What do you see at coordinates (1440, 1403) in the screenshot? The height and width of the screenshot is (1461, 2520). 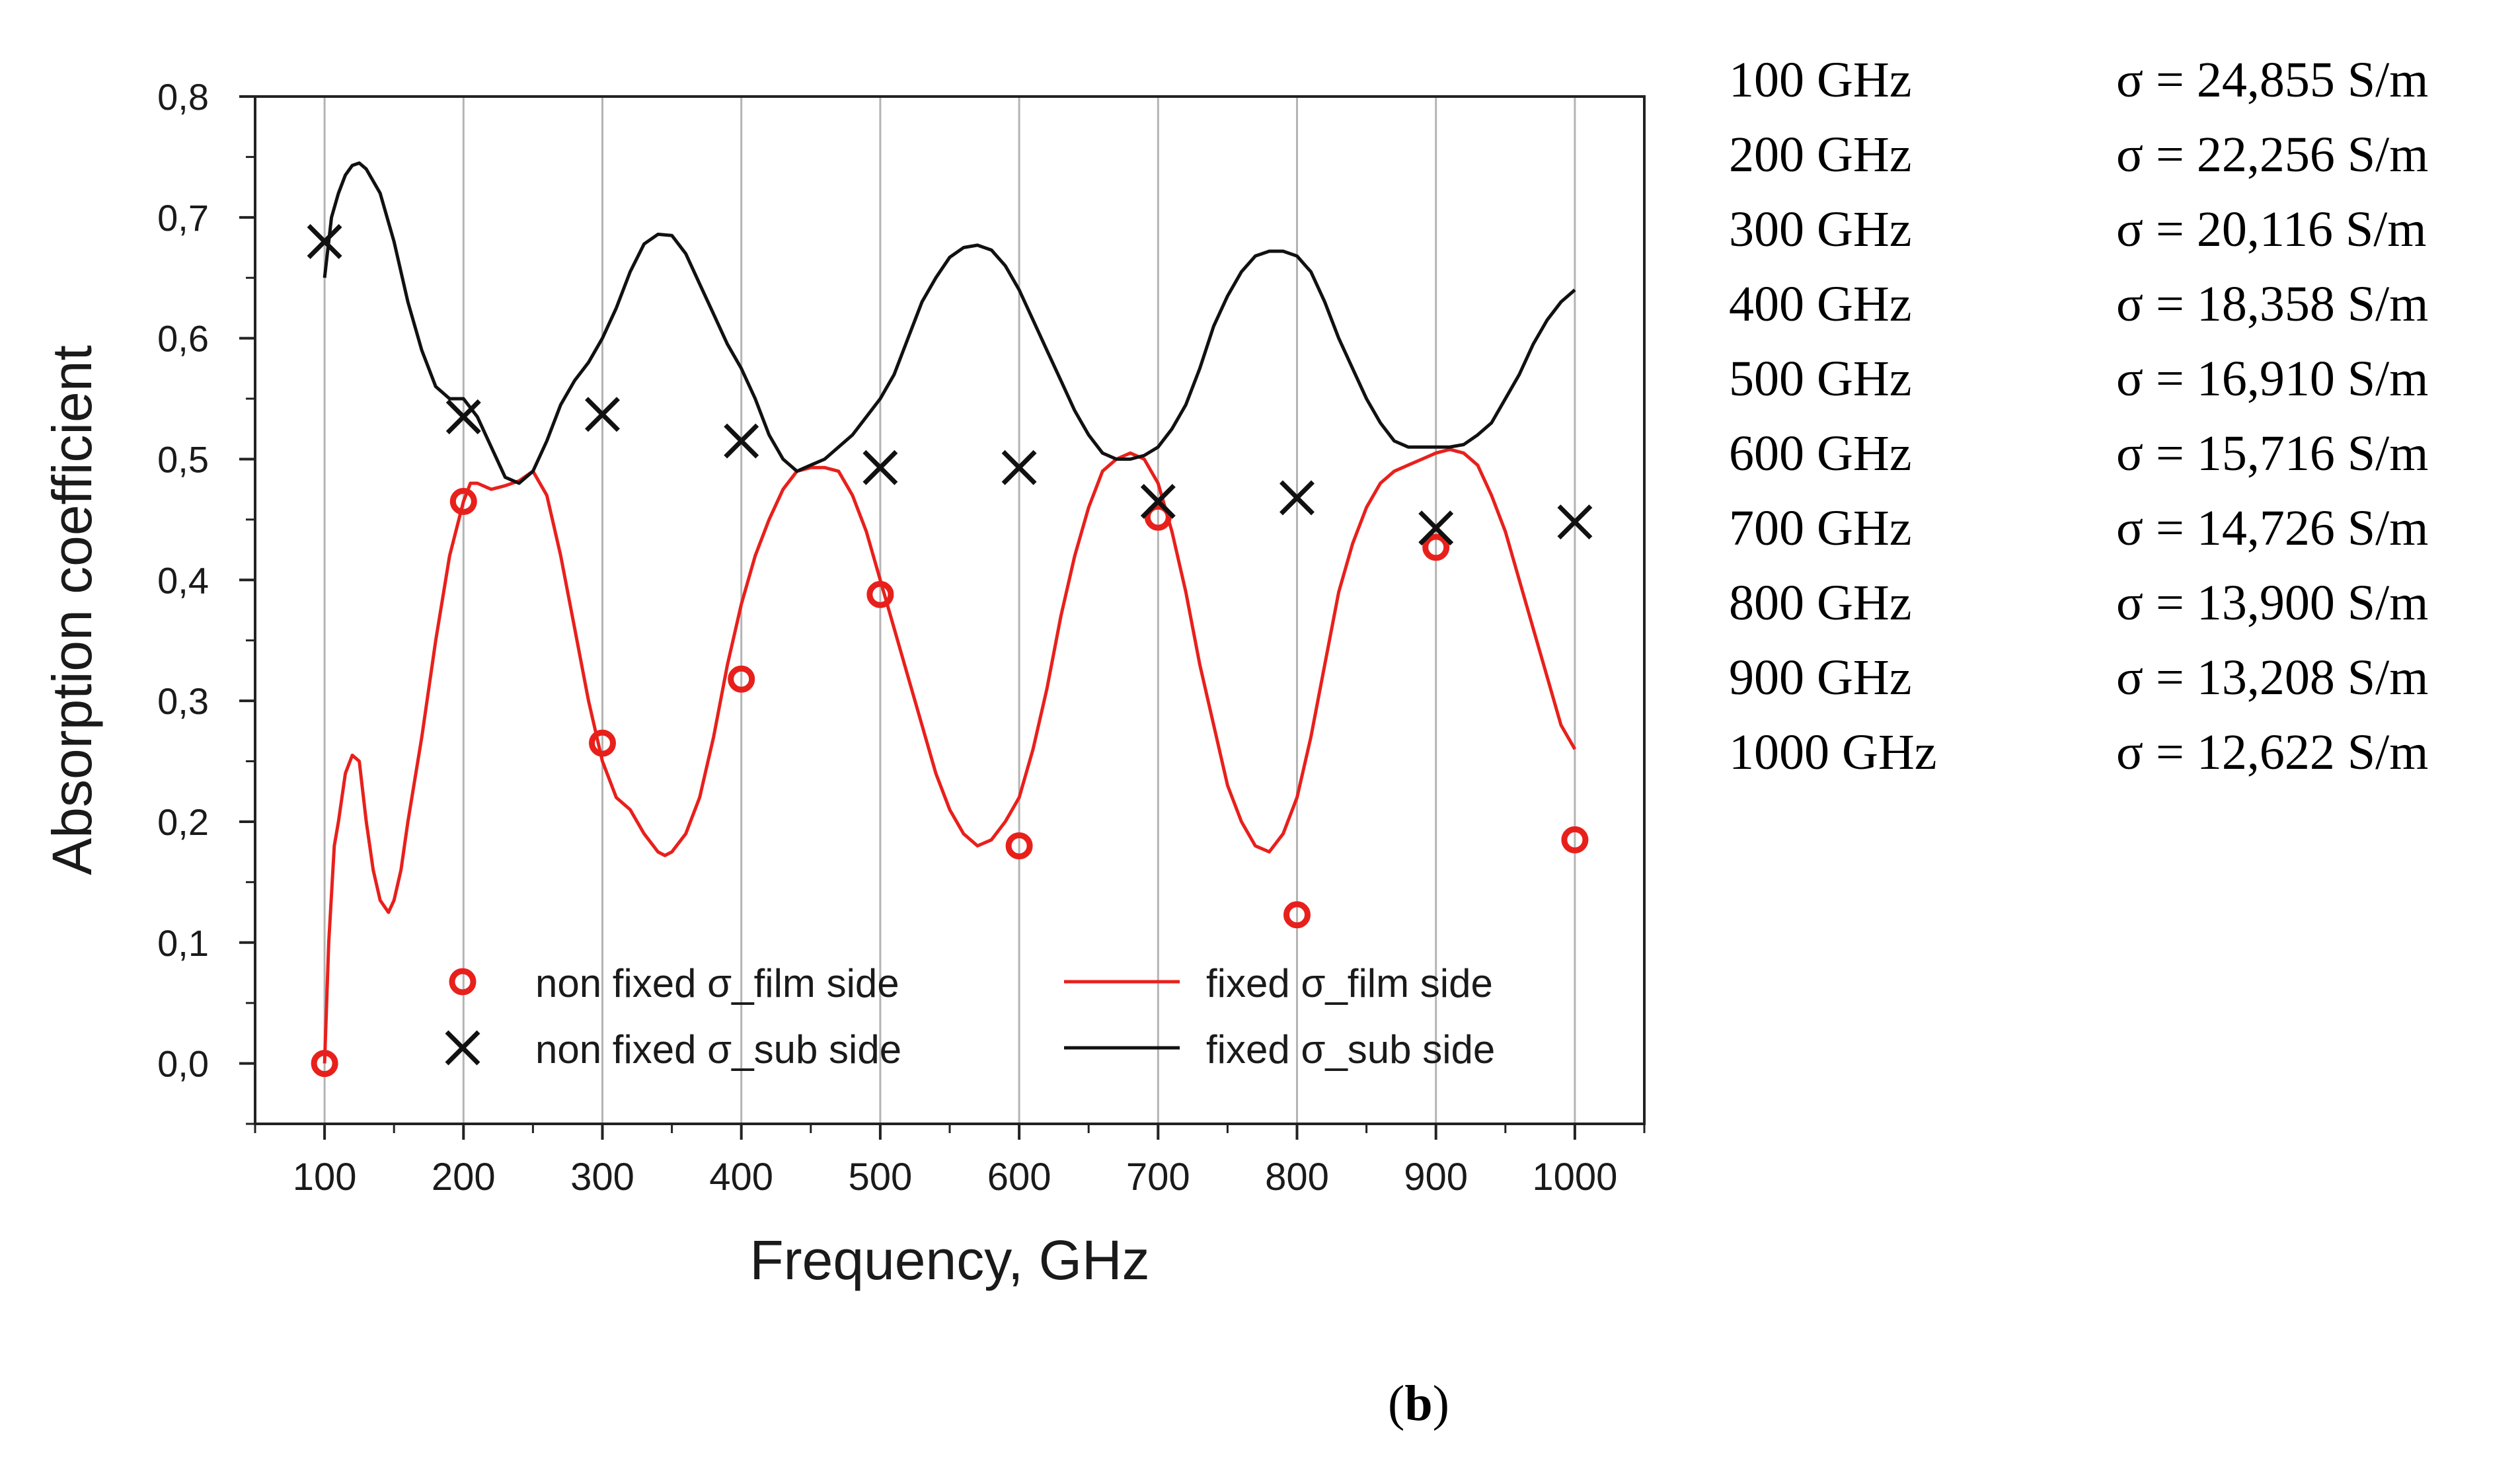 I see `caption-close: )` at bounding box center [1440, 1403].